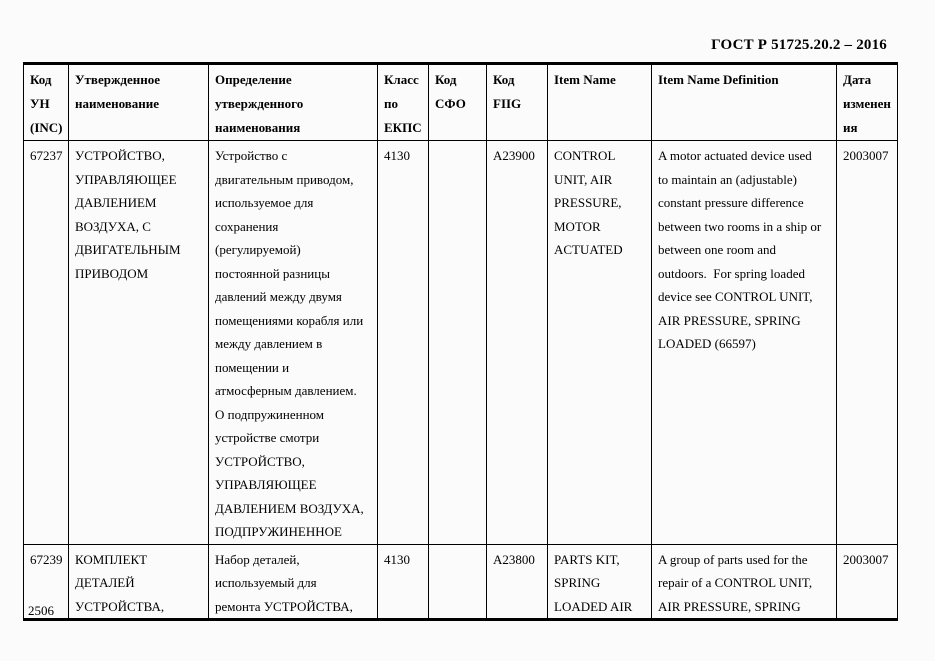 Image resolution: width=935 pixels, height=661 pixels. What do you see at coordinates (46, 581) in the screenshot?
I see `cell-inc-code: 67239` at bounding box center [46, 581].